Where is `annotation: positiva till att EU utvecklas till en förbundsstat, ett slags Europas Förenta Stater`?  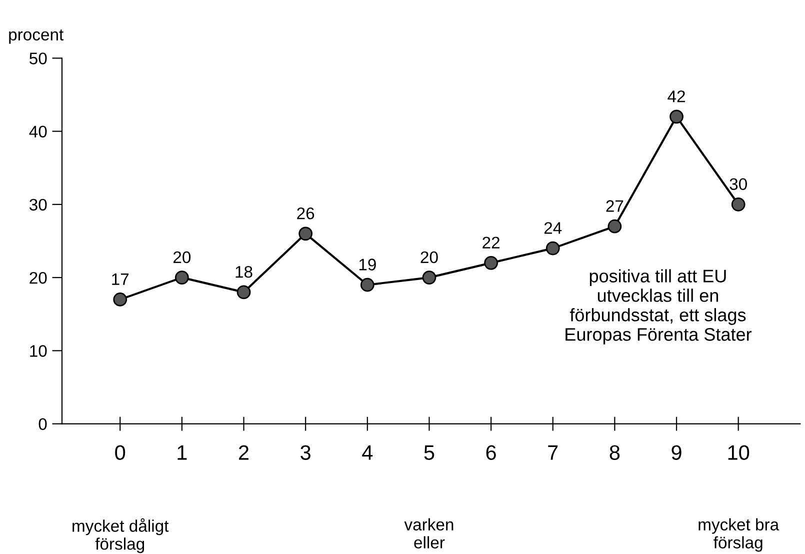 annotation: positiva till att EU utvecklas till en förbundsstat, ett slags Europas Förenta Stater is located at coordinates (659, 306).